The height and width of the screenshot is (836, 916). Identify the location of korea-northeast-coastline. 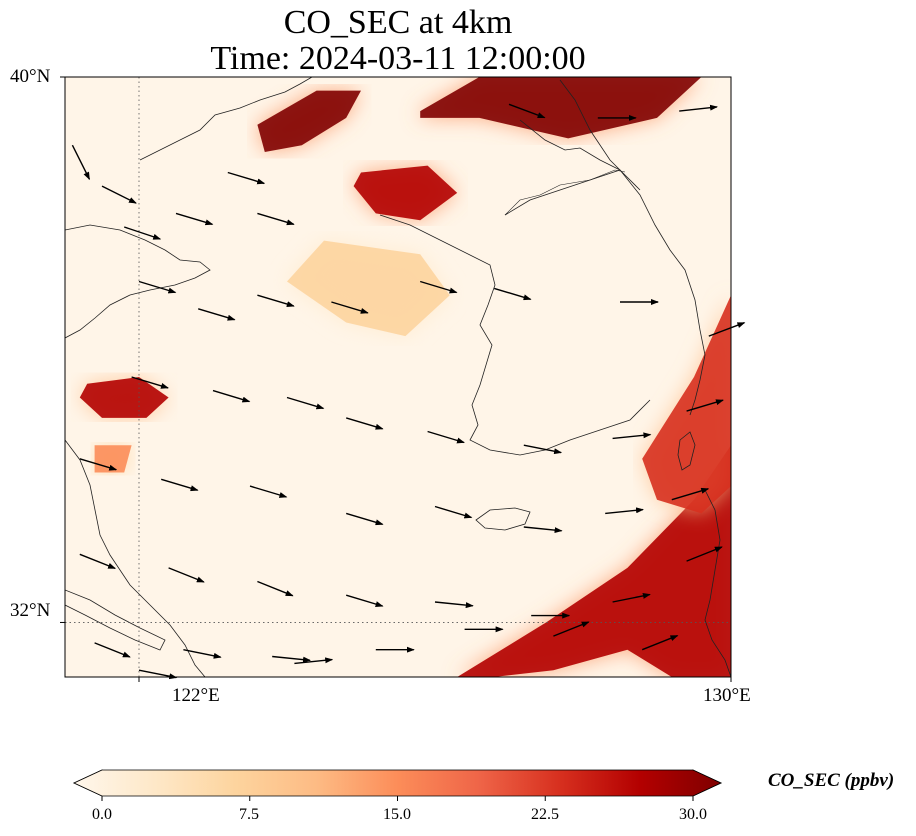
(600, 135).